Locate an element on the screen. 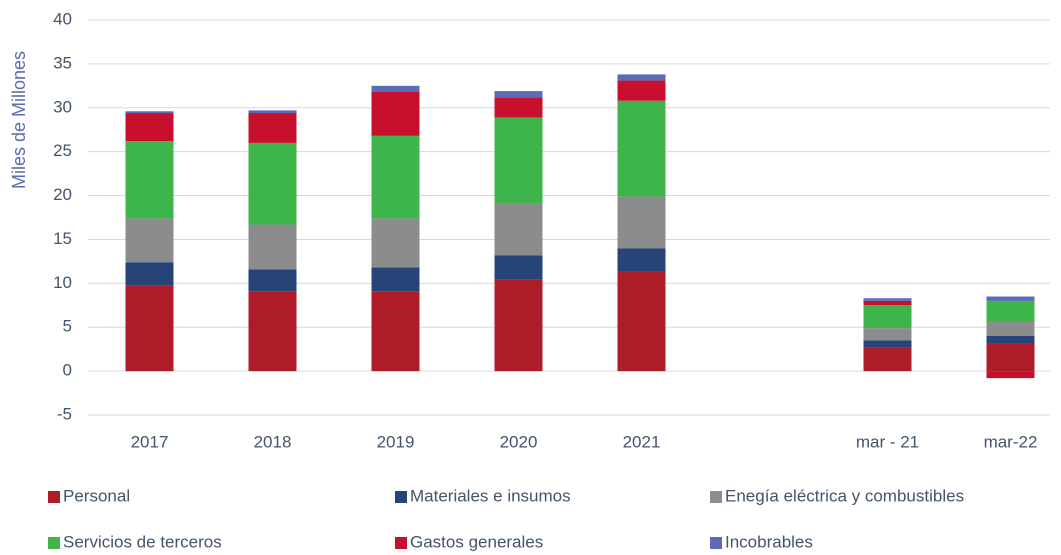  y-tick-label: 35 is located at coordinates (62, 62).